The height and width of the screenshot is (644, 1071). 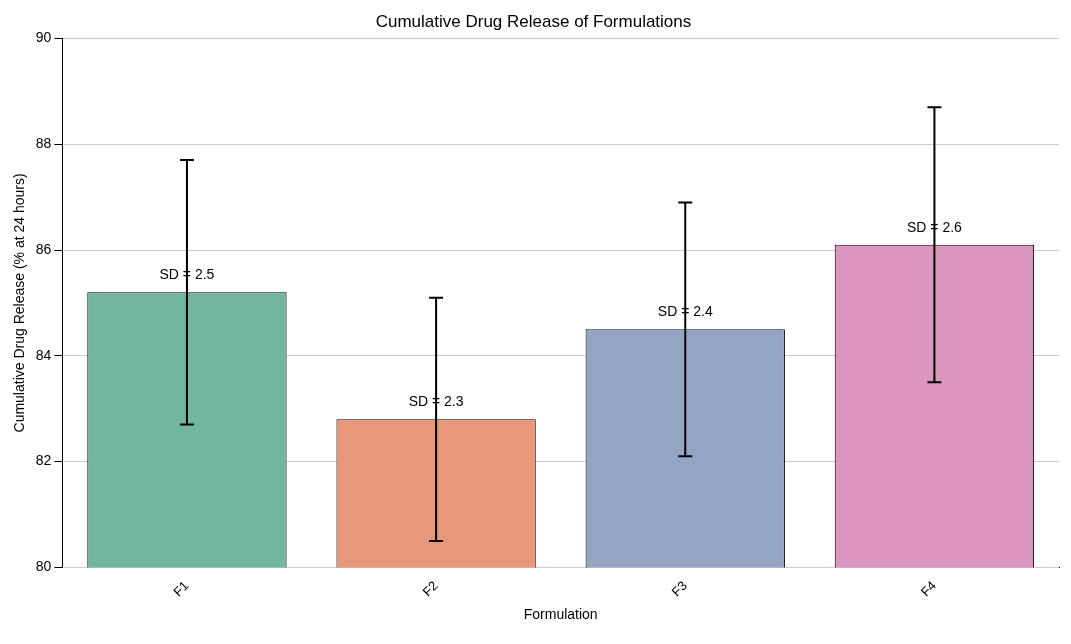 What do you see at coordinates (43, 460) in the screenshot?
I see `y-tick-label: 82` at bounding box center [43, 460].